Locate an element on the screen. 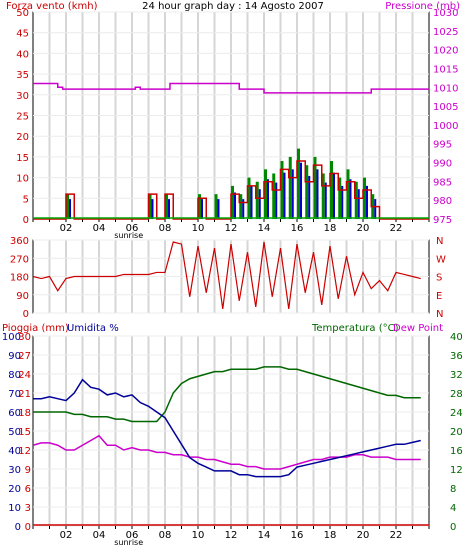 This screenshot has width=466, height=556. compass-label: N is located at coordinates (439, 314).